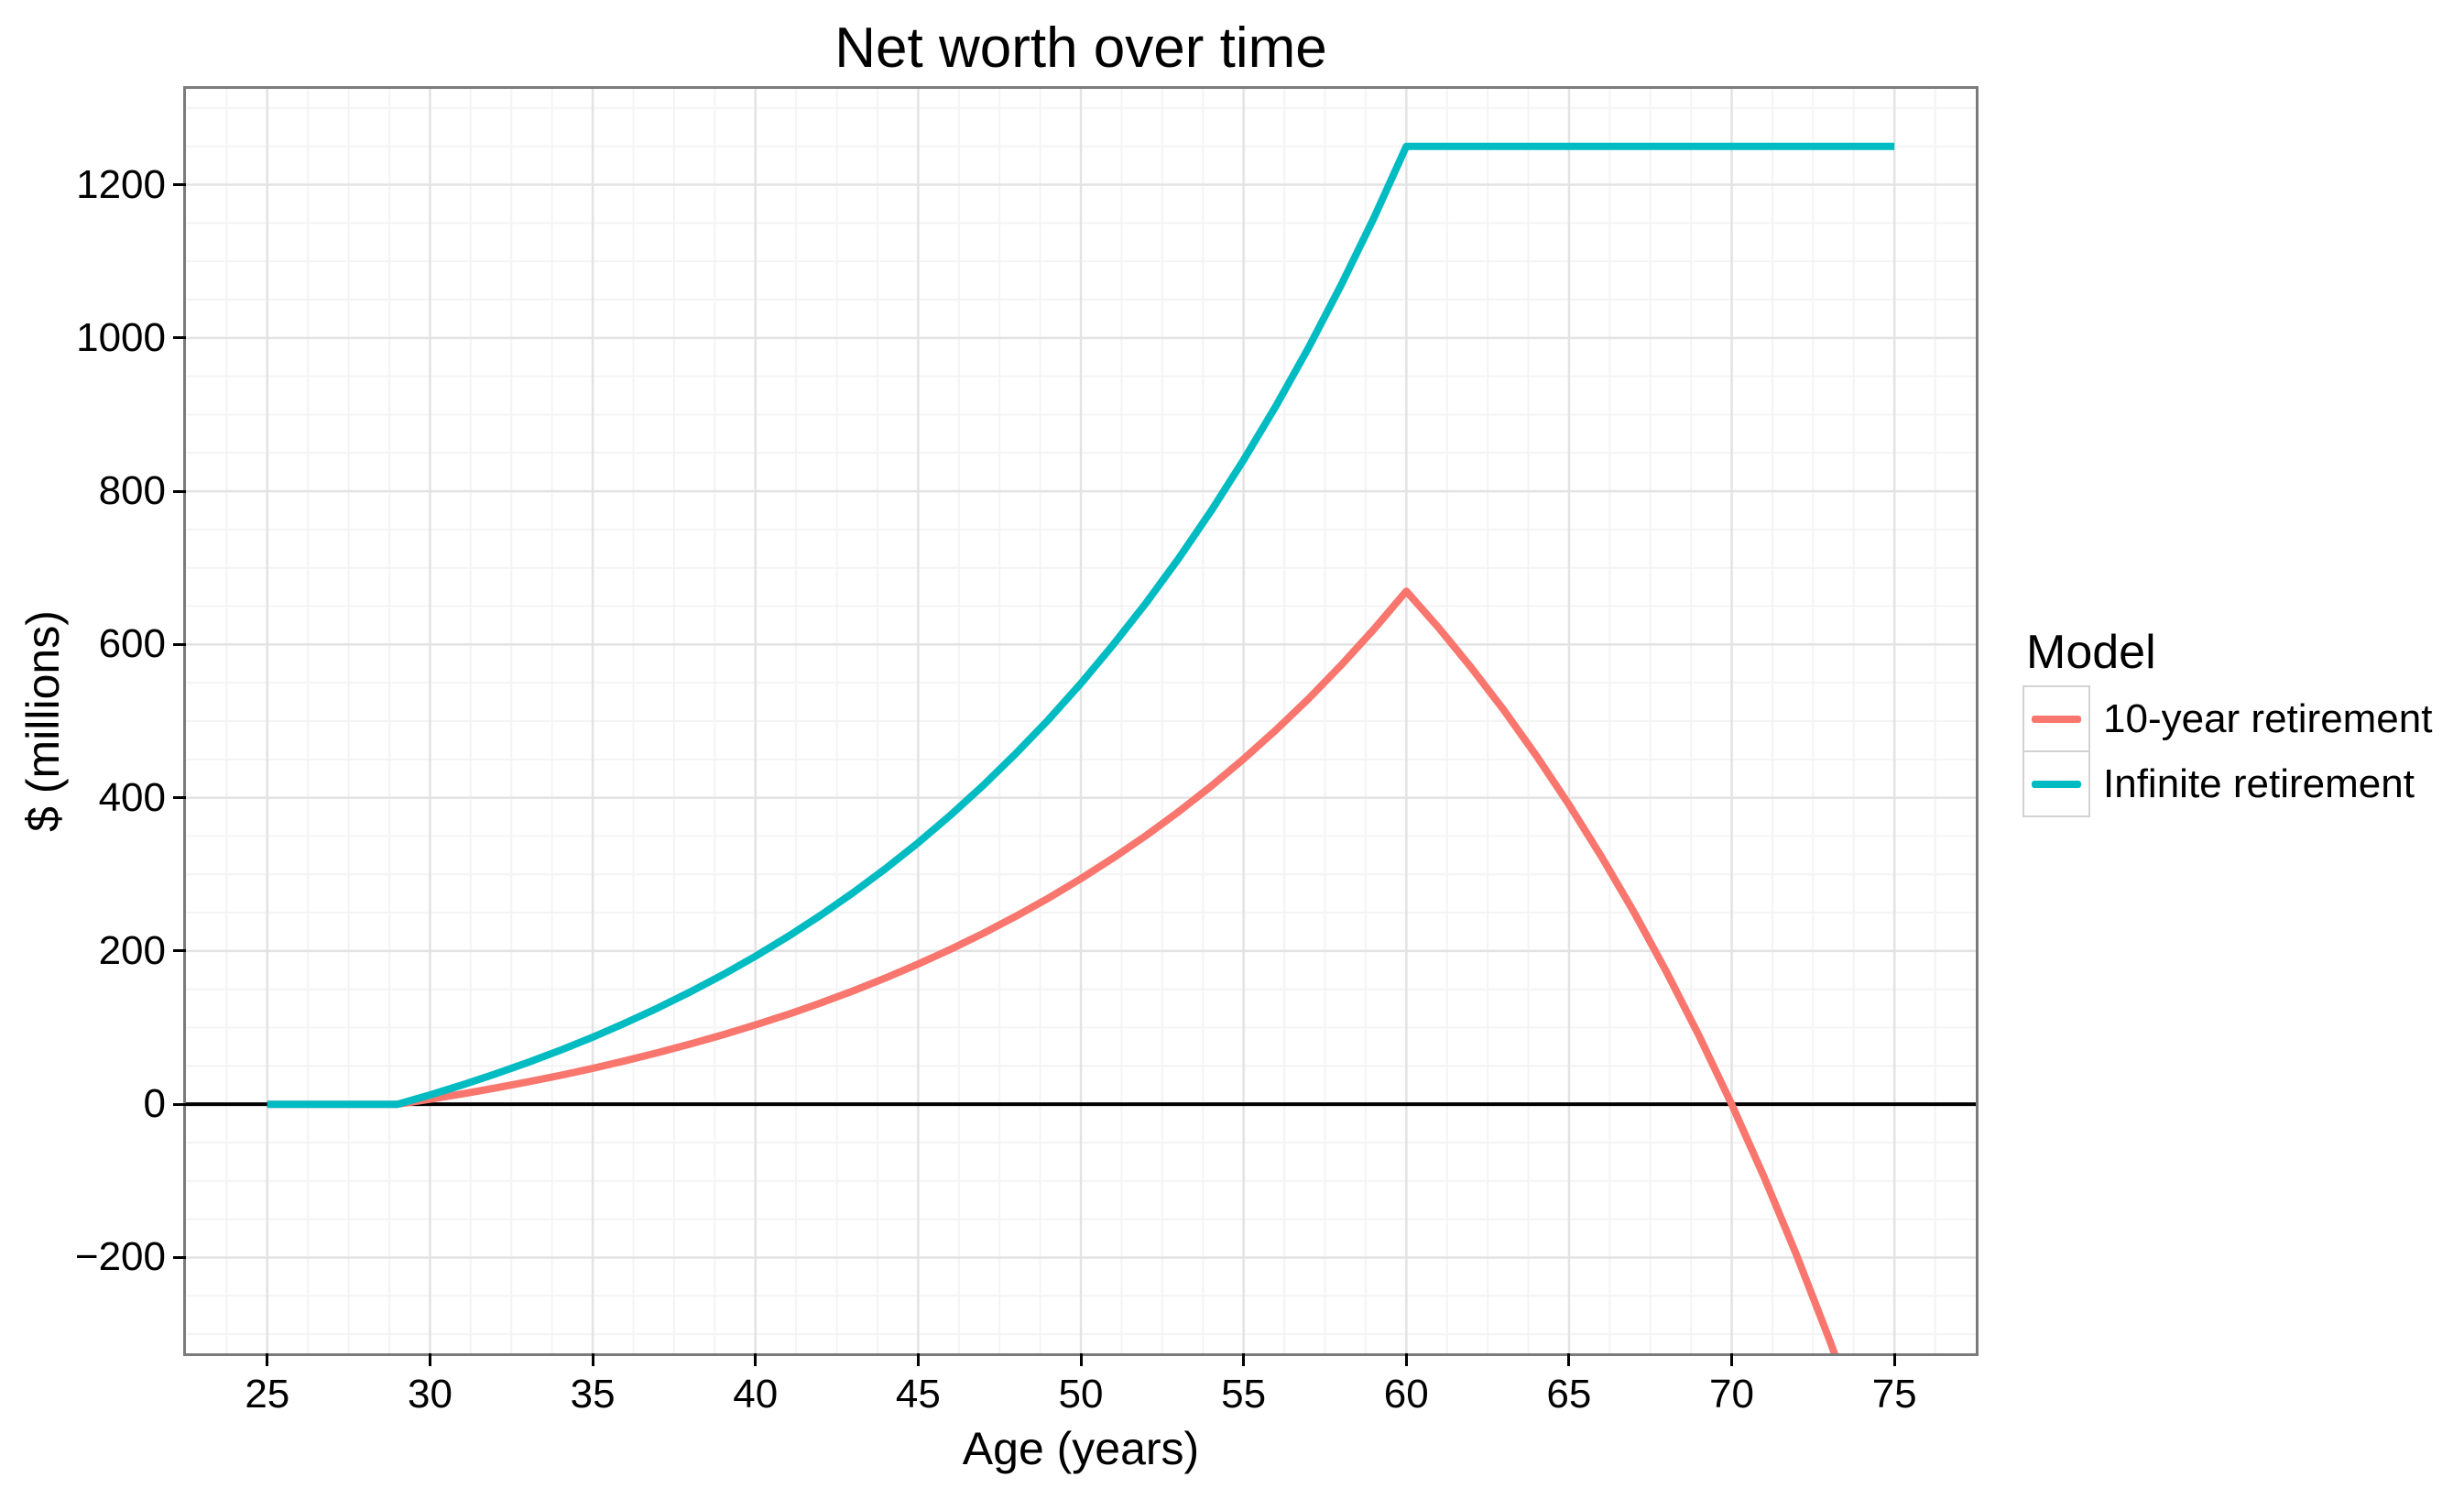 The image size is (2464, 1488). I want to click on x-tick-label: 65, so click(1569, 1394).